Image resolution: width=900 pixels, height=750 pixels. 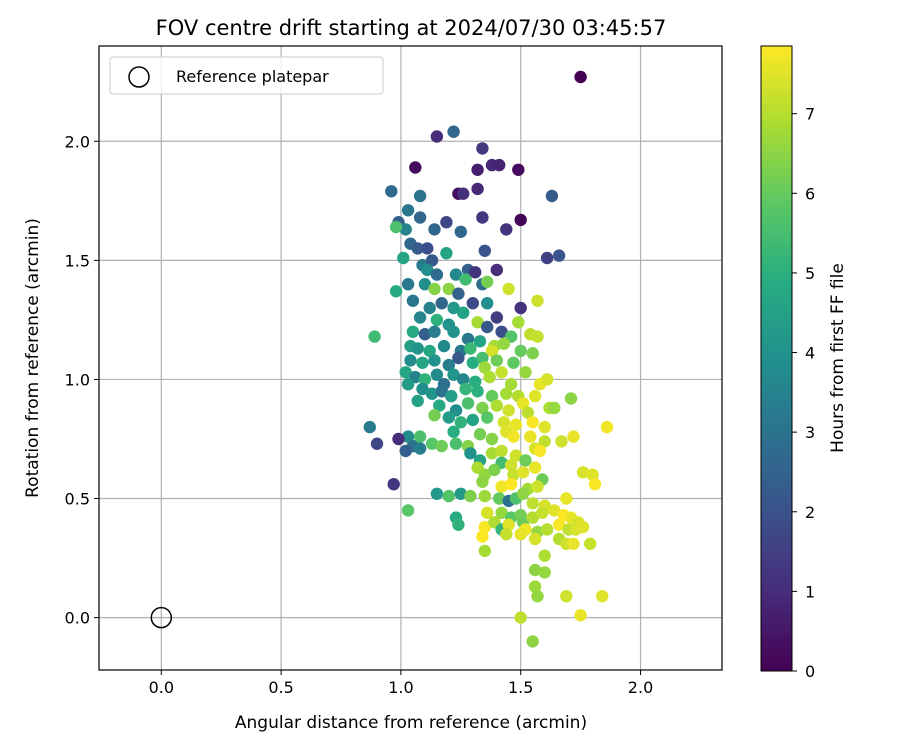 What do you see at coordinates (77, 379) in the screenshot?
I see `y-tick-label: 1.0` at bounding box center [77, 379].